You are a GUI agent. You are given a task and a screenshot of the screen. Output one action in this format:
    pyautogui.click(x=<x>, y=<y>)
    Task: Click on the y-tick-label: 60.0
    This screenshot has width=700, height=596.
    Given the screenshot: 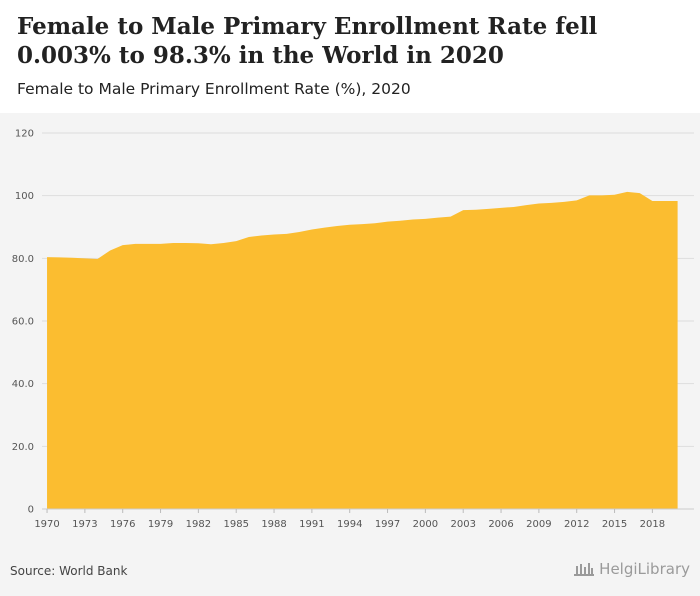 What is the action you would take?
    pyautogui.click(x=23, y=322)
    